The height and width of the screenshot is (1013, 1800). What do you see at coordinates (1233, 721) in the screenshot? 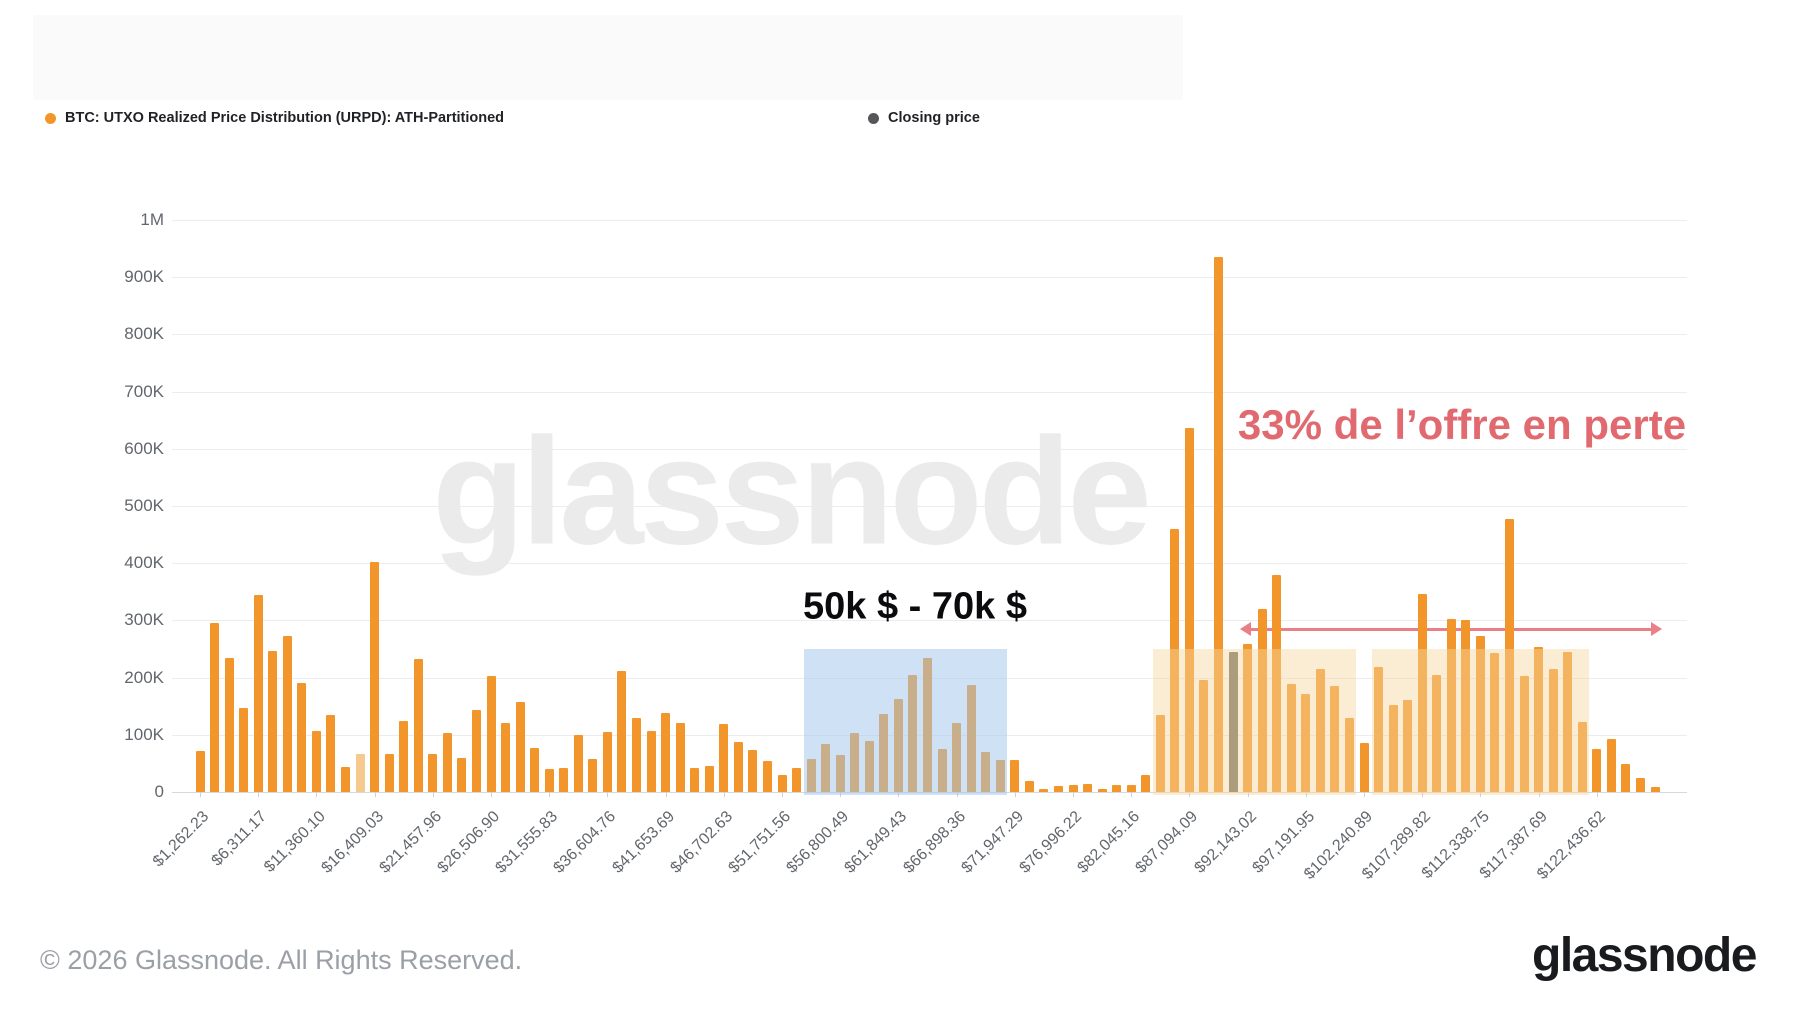
I see `closing-price-bar` at bounding box center [1233, 721].